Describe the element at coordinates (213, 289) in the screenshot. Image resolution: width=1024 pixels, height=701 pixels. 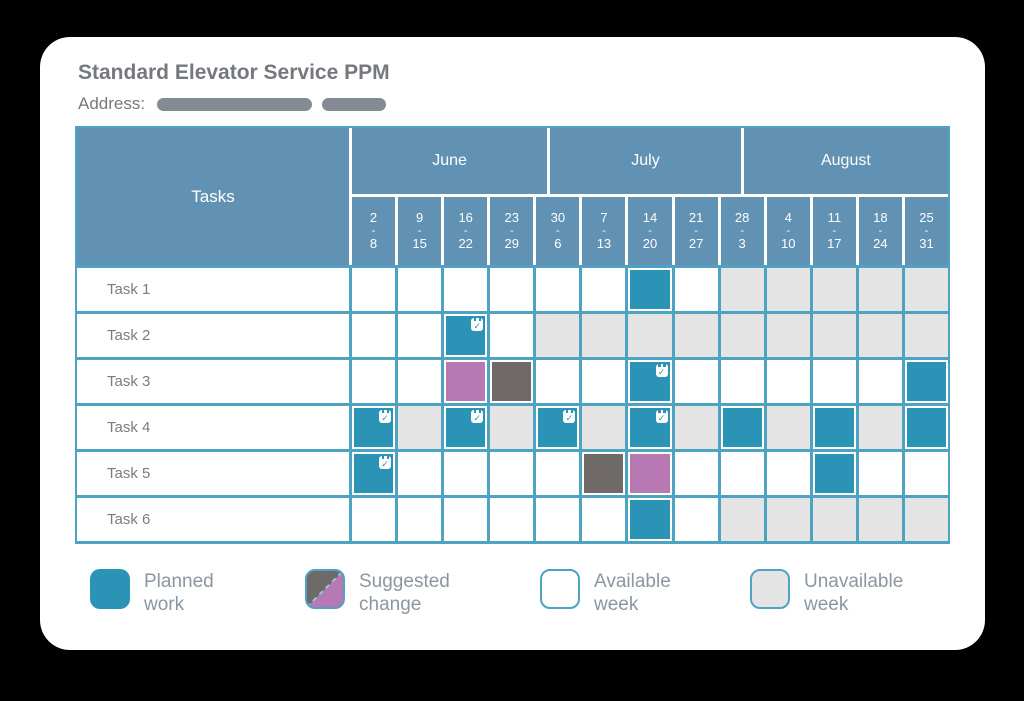
I see `task-label-1: Task 1` at that location.